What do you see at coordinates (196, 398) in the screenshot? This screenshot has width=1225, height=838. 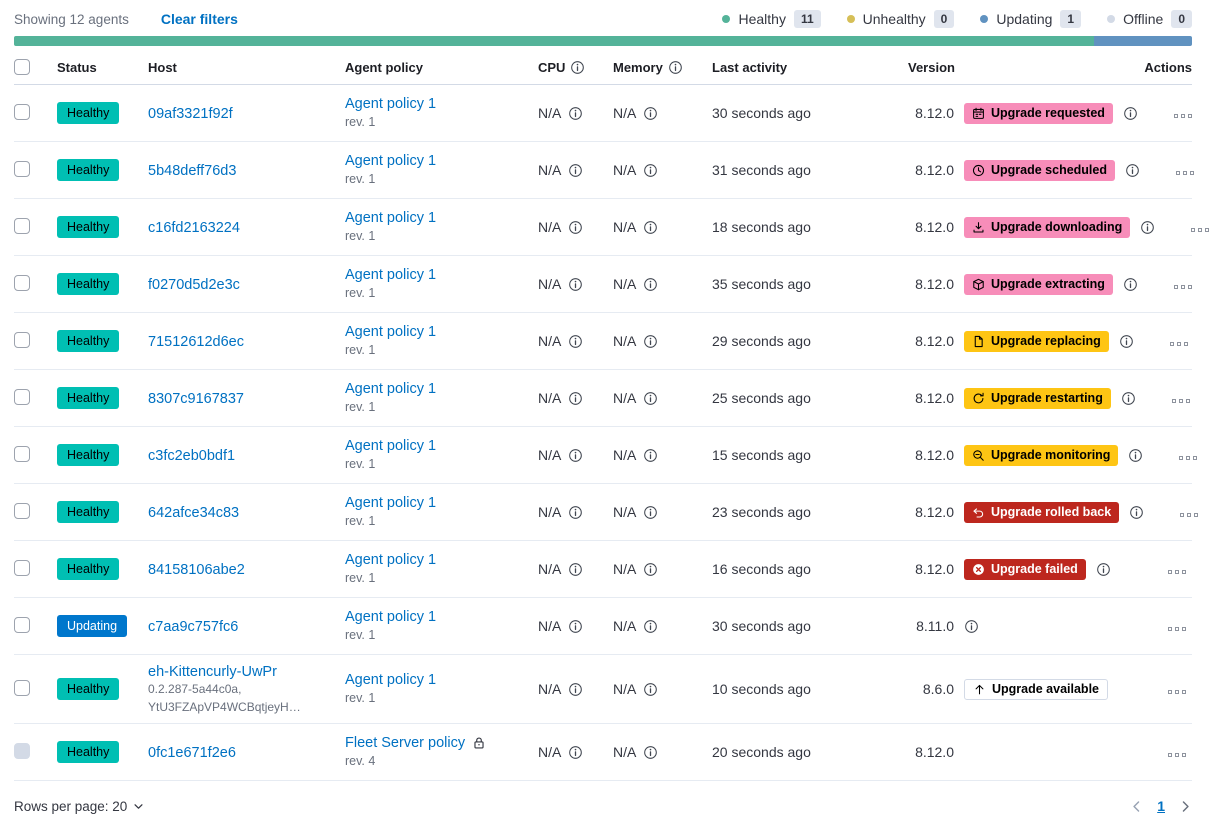 I see `host-link: 8307c9167837` at bounding box center [196, 398].